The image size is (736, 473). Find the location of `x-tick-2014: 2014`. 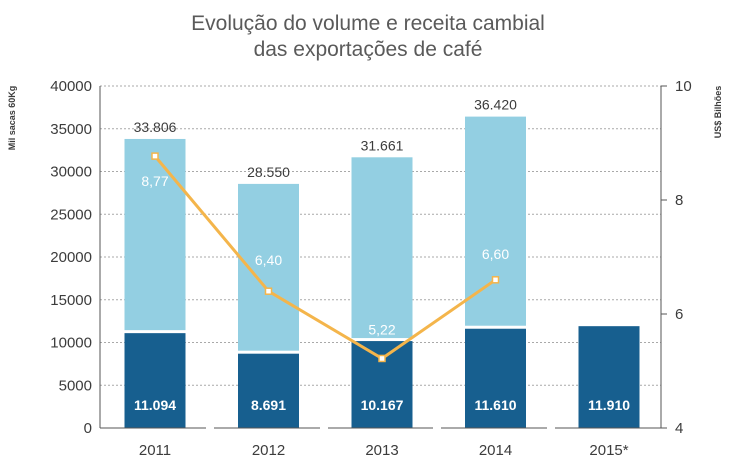

x-tick-2014: 2014 is located at coordinates (495, 450).